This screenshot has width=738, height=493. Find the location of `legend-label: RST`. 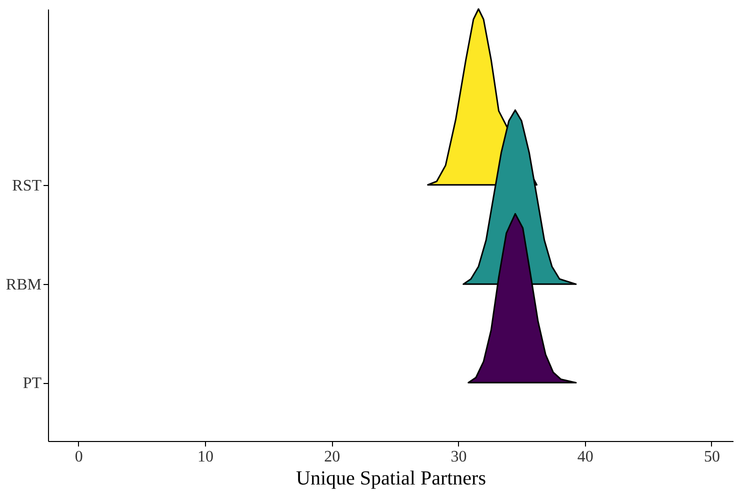

legend-label: RST is located at coordinates (27, 185).